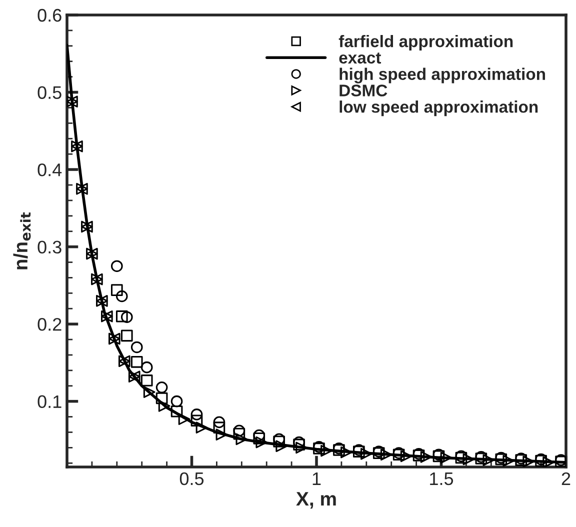  I want to click on legend-label: farfield approximation, so click(425, 43).